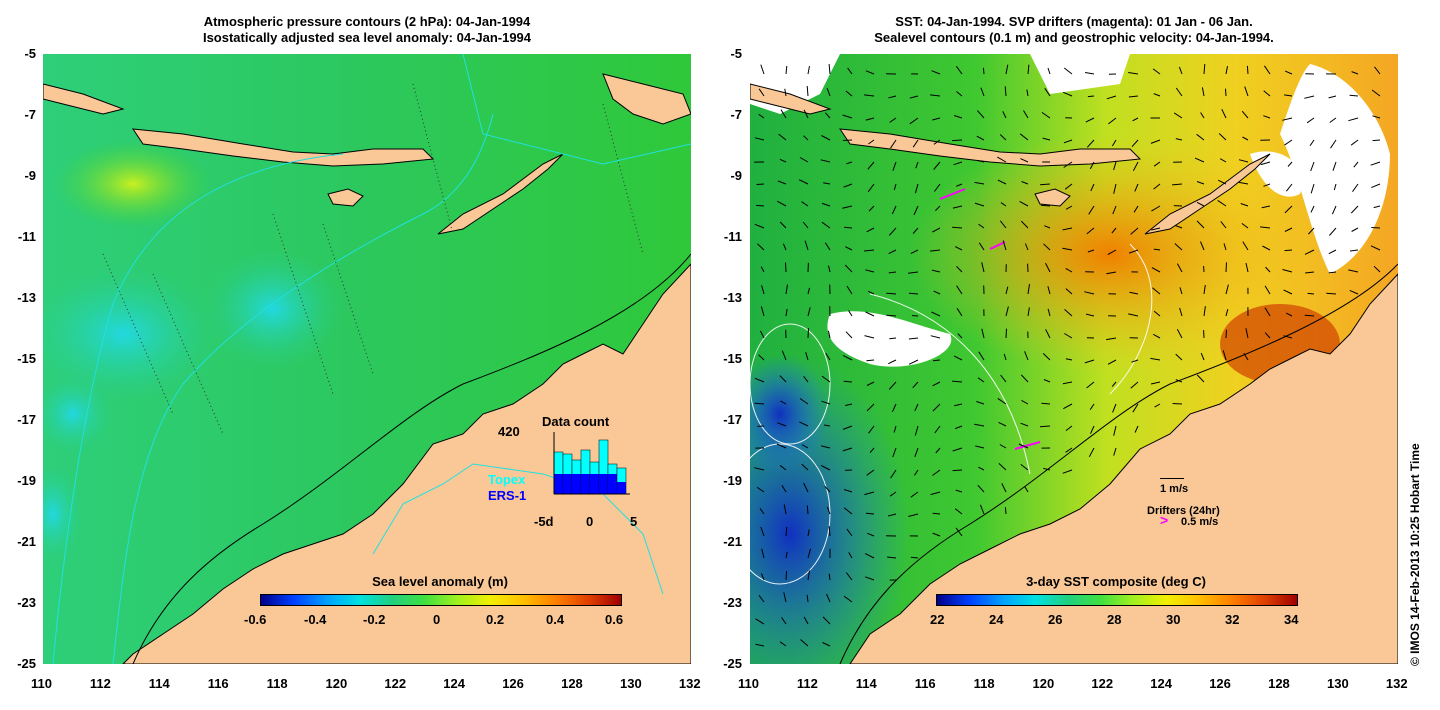 This screenshot has width=1440, height=710. What do you see at coordinates (646, 99) in the screenshot?
I see `northeast-islands` at bounding box center [646, 99].